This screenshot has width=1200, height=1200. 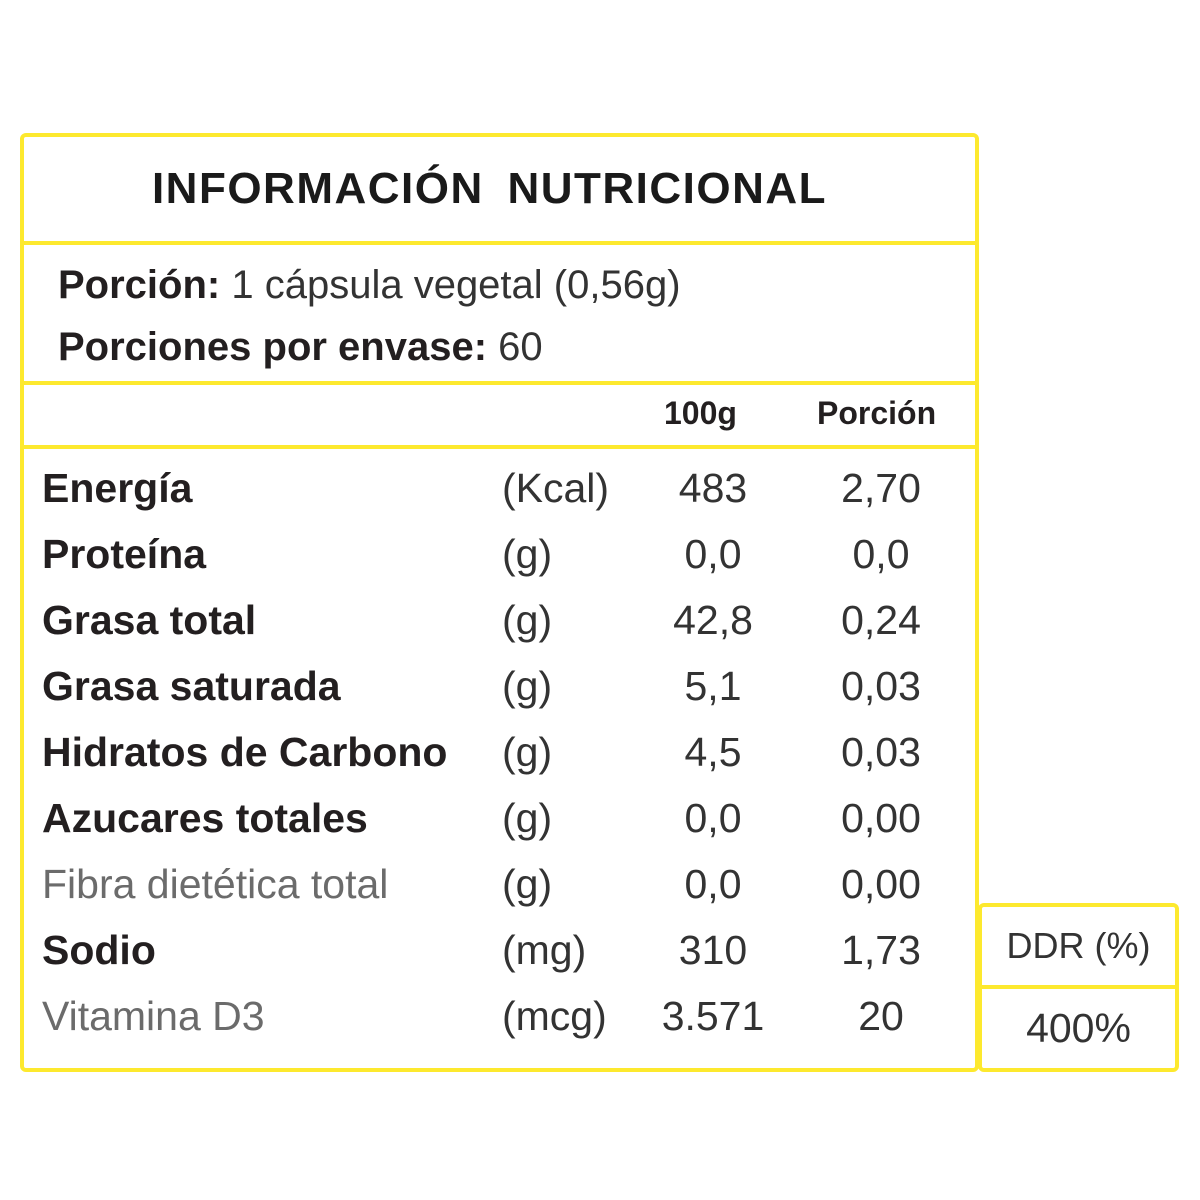 What do you see at coordinates (149, 620) in the screenshot?
I see `nutrient-name: Grasa total` at bounding box center [149, 620].